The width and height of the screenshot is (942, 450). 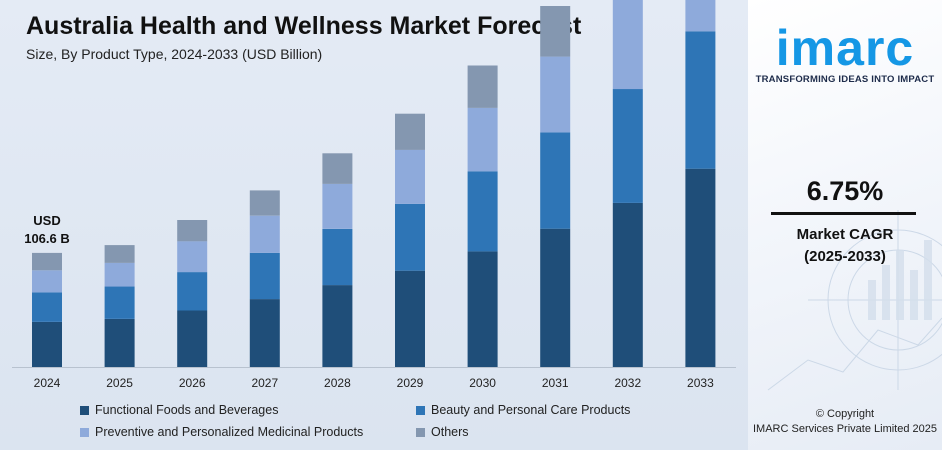 I want to click on legend-item: Others, so click(x=442, y=432).